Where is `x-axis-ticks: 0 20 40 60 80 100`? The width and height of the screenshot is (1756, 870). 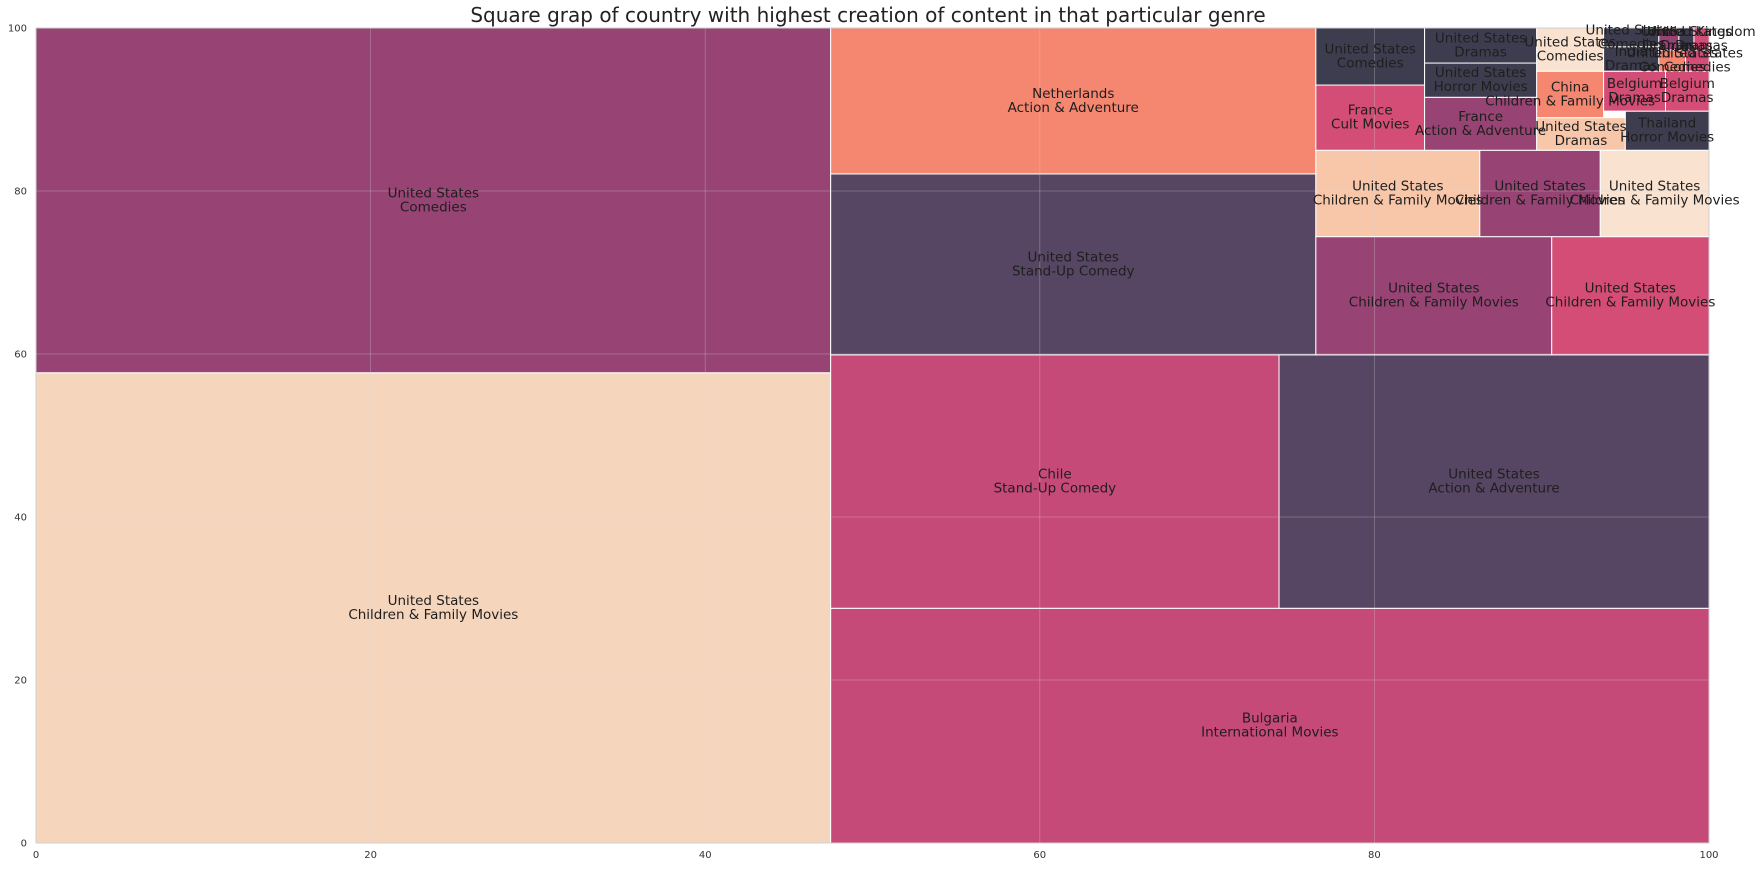 x-axis-ticks: 0 20 40 60 80 100 is located at coordinates (876, 855).